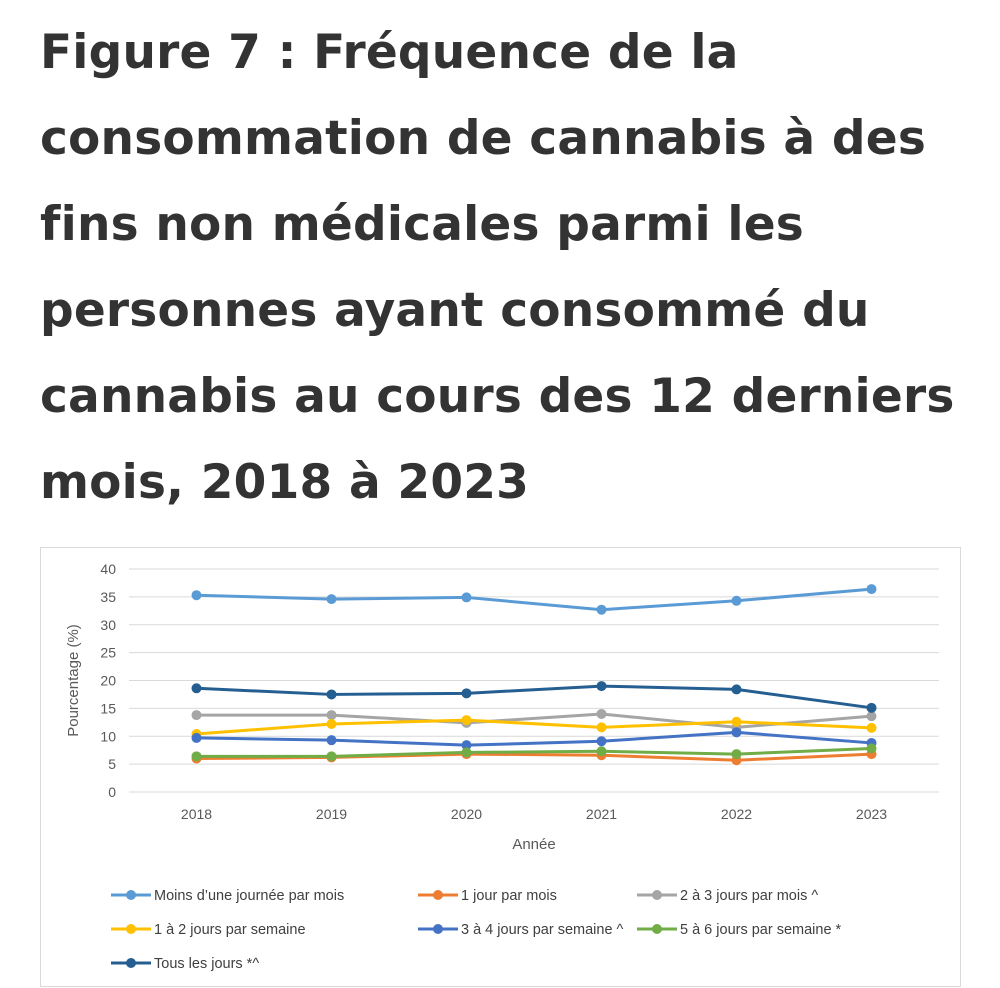 This screenshot has width=1000, height=988. I want to click on x-tick-label: 2018, so click(196, 814).